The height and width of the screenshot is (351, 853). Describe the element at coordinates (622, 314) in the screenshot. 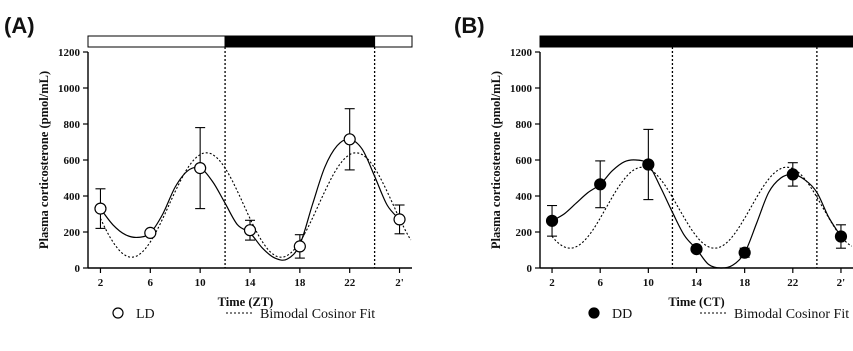

I see `legend-label: DD` at that location.